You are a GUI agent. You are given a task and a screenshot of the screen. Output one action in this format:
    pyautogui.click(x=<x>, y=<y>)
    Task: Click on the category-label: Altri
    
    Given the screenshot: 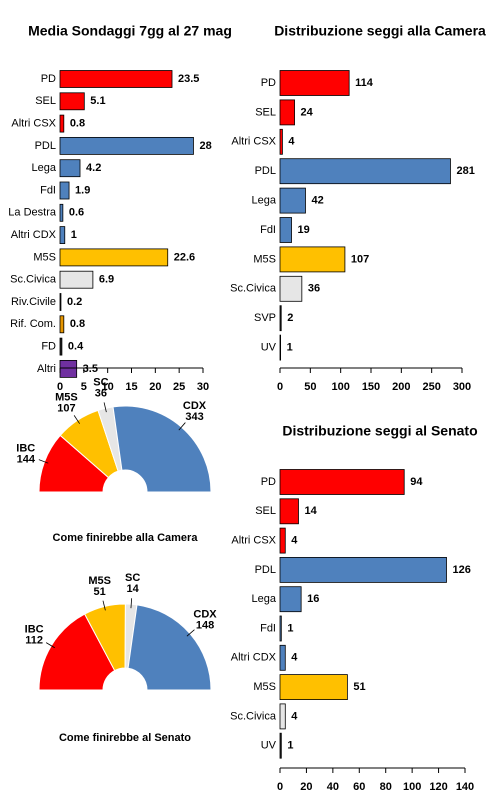 What is the action you would take?
    pyautogui.click(x=46, y=369)
    